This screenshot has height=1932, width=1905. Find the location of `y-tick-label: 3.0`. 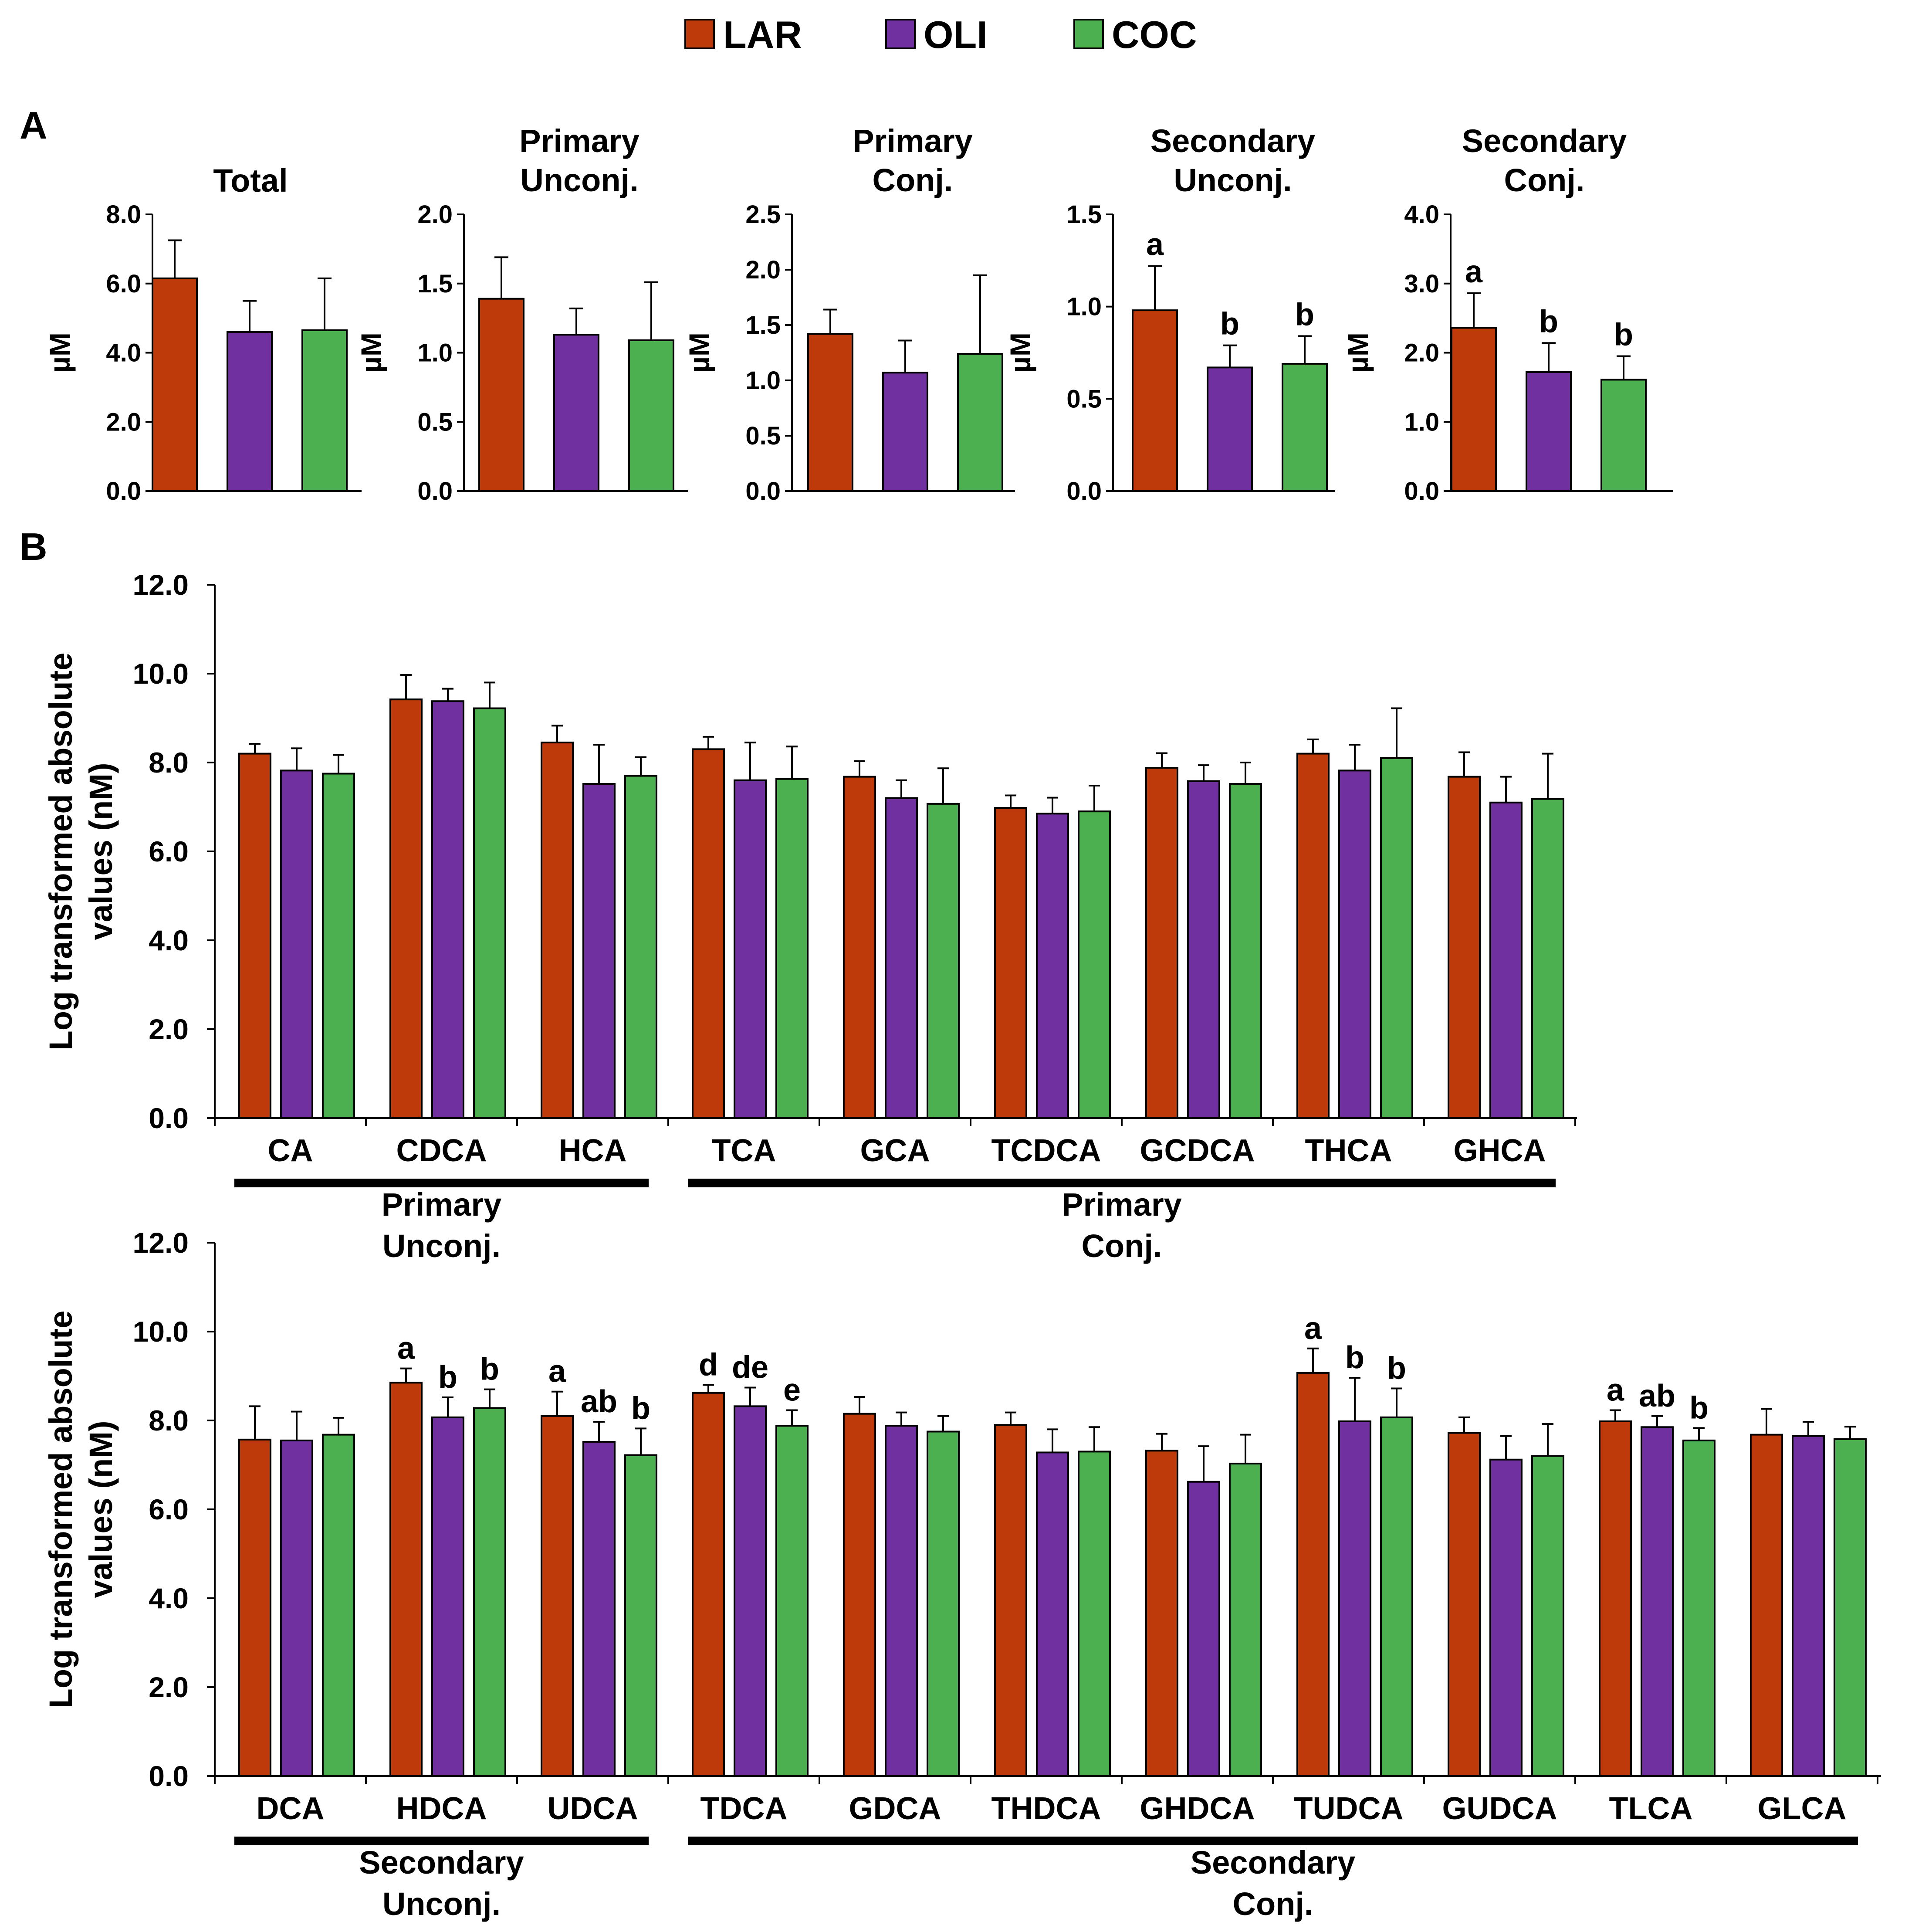

y-tick-label: 3.0 is located at coordinates (1422, 284).